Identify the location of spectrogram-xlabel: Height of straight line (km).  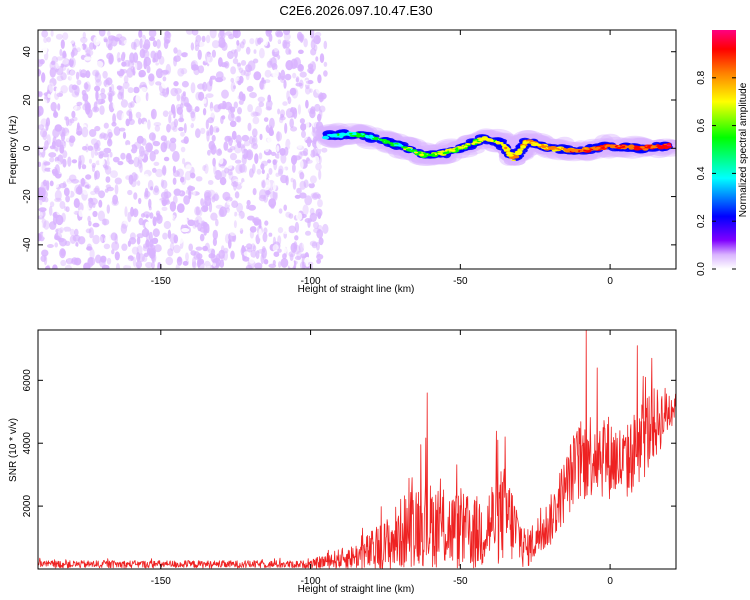
(356, 289).